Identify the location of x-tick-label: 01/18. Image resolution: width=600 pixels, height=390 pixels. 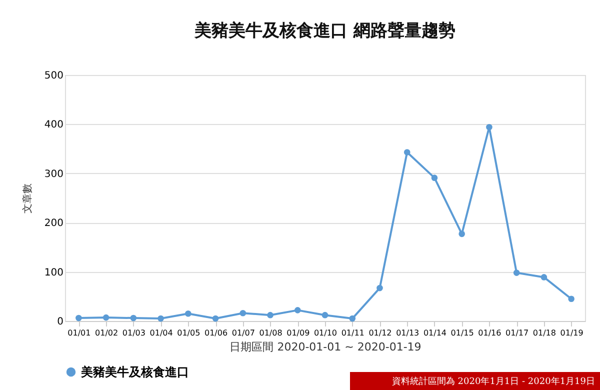
(544, 333).